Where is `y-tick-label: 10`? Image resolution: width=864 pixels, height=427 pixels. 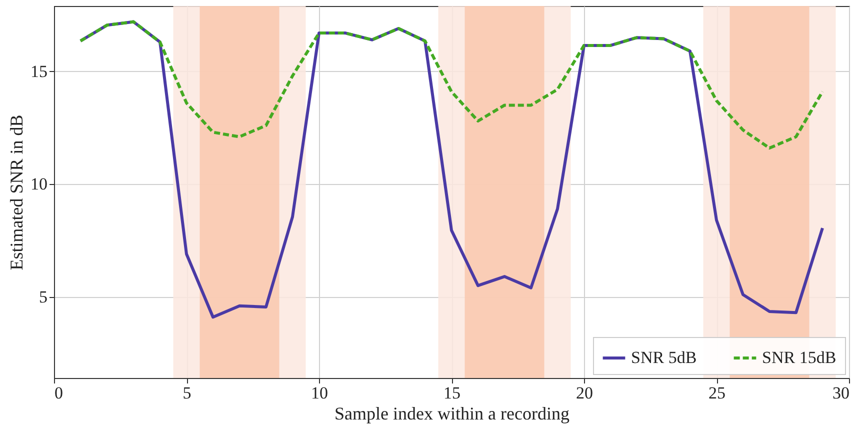 y-tick-label: 10 is located at coordinates (39, 184).